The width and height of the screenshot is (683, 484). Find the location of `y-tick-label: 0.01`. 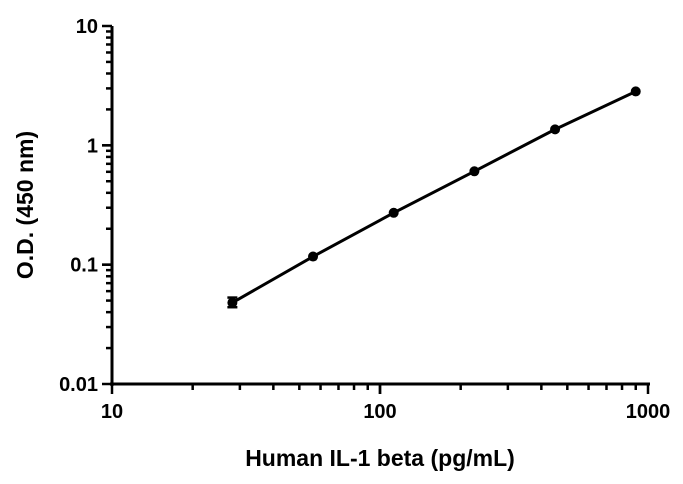

y-tick-label: 0.01 is located at coordinates (78, 385).